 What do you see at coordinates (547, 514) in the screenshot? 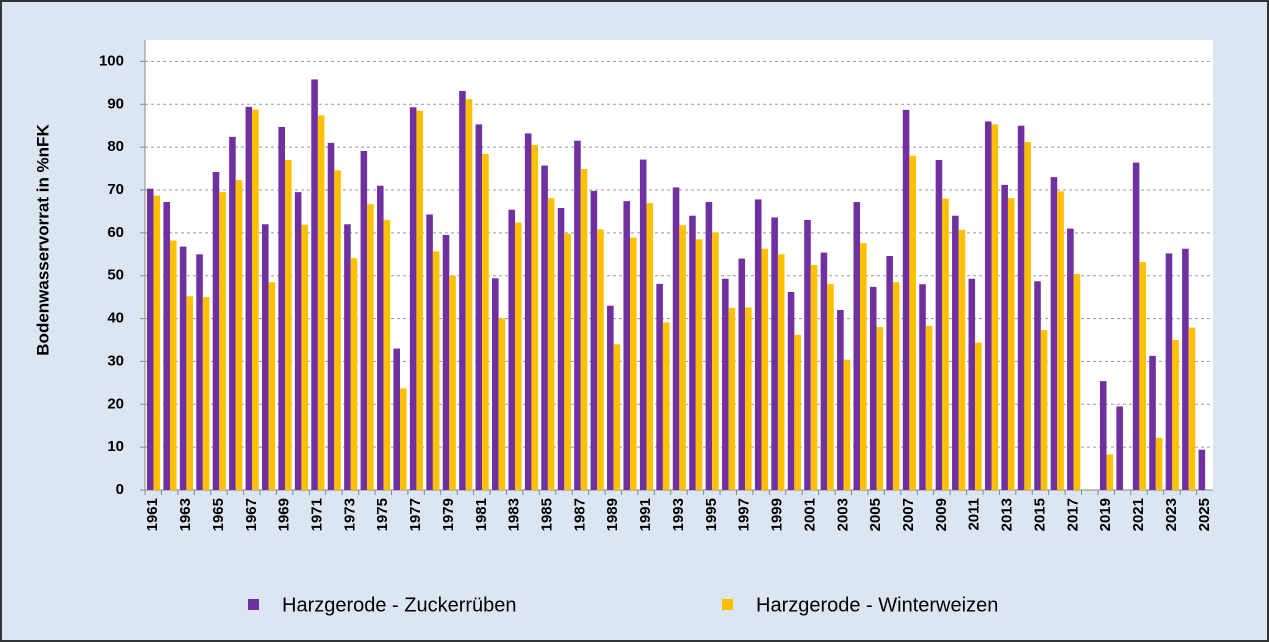
I see `x-tick-label: 1985` at bounding box center [547, 514].